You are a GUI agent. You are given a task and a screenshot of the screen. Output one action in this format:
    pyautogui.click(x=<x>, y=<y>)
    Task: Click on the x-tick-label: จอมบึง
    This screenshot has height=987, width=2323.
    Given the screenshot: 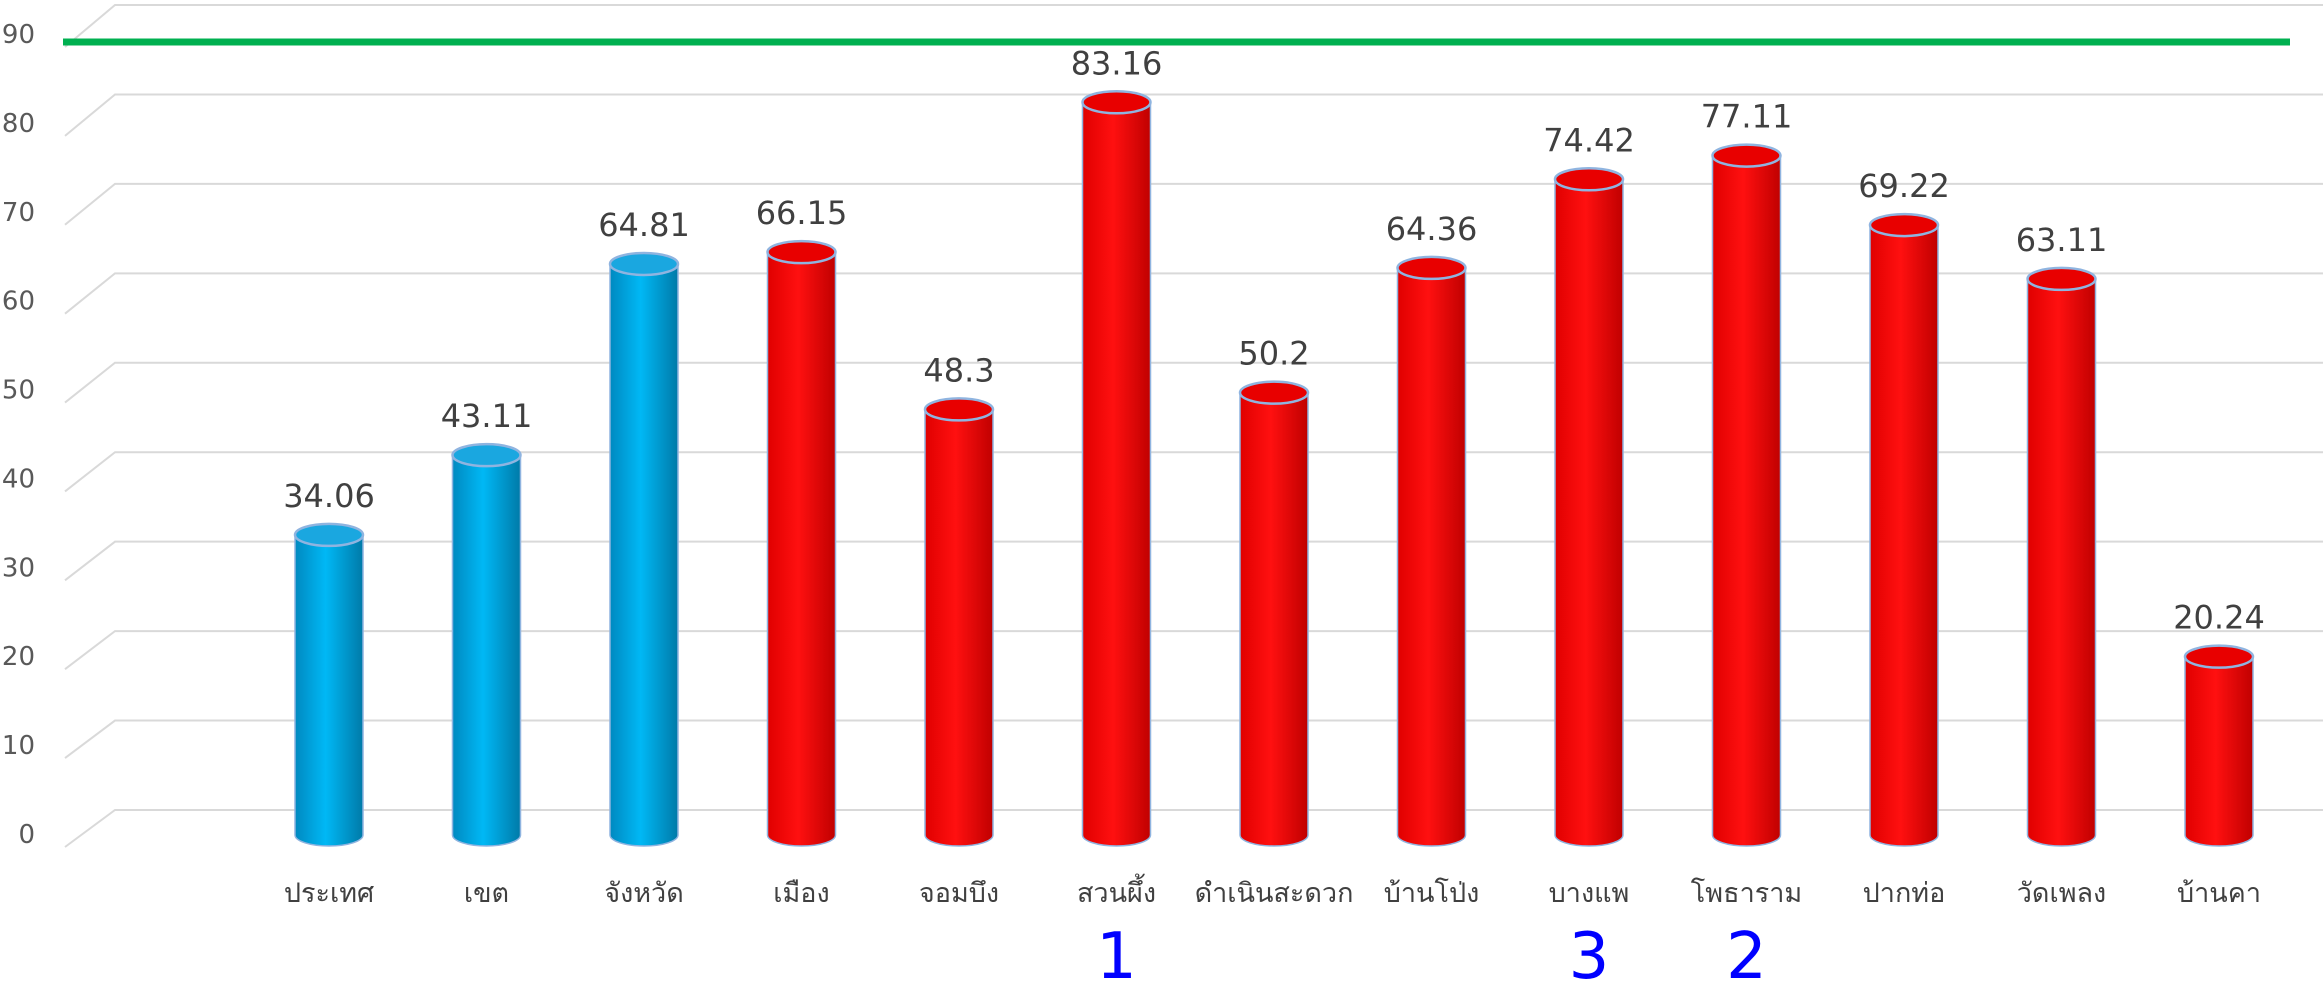 What is the action you would take?
    pyautogui.click(x=959, y=893)
    